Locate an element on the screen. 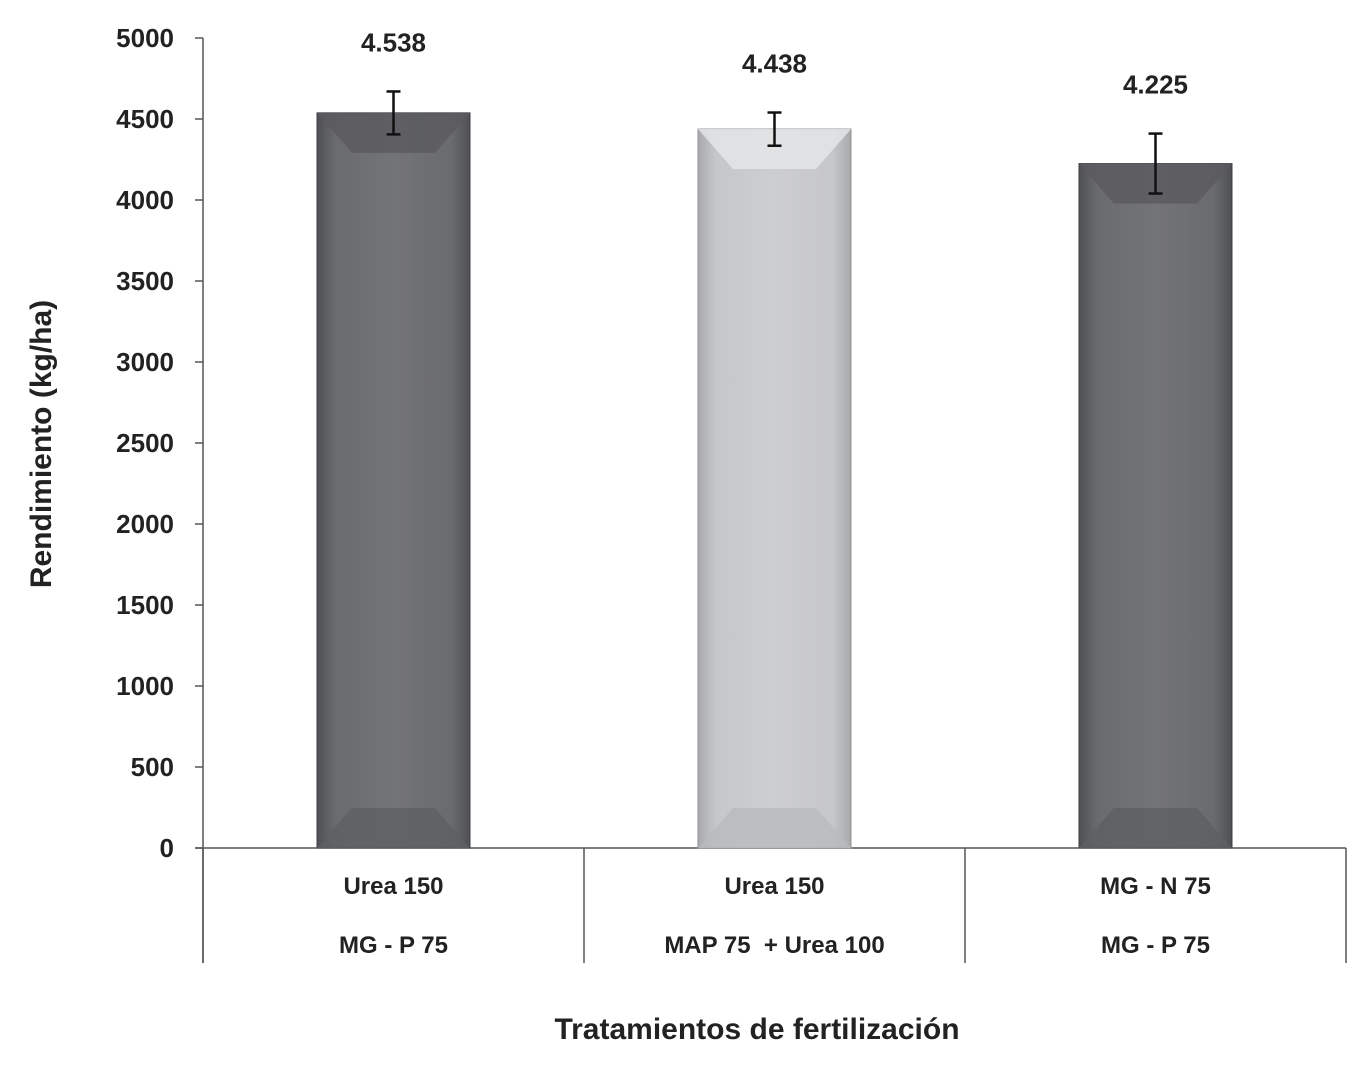 The image size is (1364, 1065). y-ticks: 0 500 1000 1500 2000 2500 3000 3500 4000 4500 5000 is located at coordinates (159, 443).